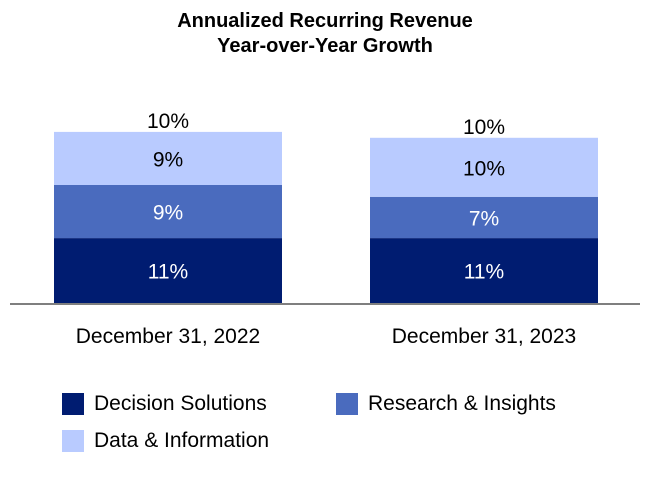 The height and width of the screenshot is (480, 650). I want to click on legend-item-decision-solutions: Decision Solutions, so click(164, 404).